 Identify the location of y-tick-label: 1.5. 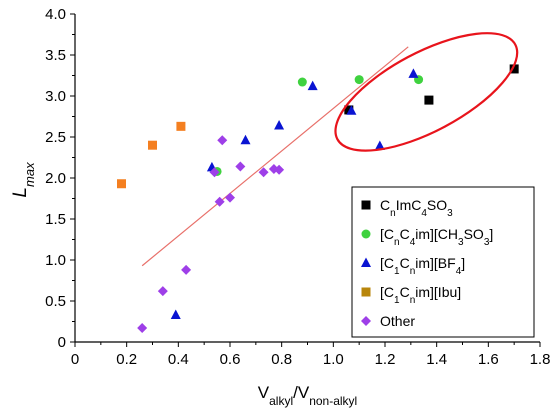
(55, 219).